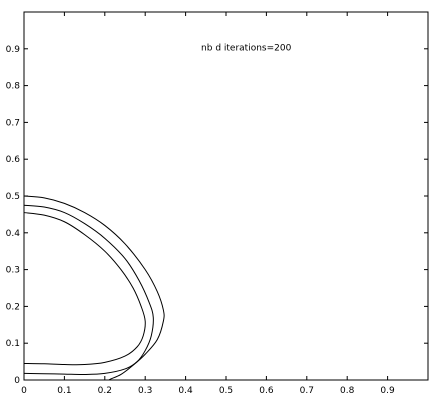  What do you see at coordinates (13, 87) in the screenshot?
I see `y-tick-label: 0.8` at bounding box center [13, 87].